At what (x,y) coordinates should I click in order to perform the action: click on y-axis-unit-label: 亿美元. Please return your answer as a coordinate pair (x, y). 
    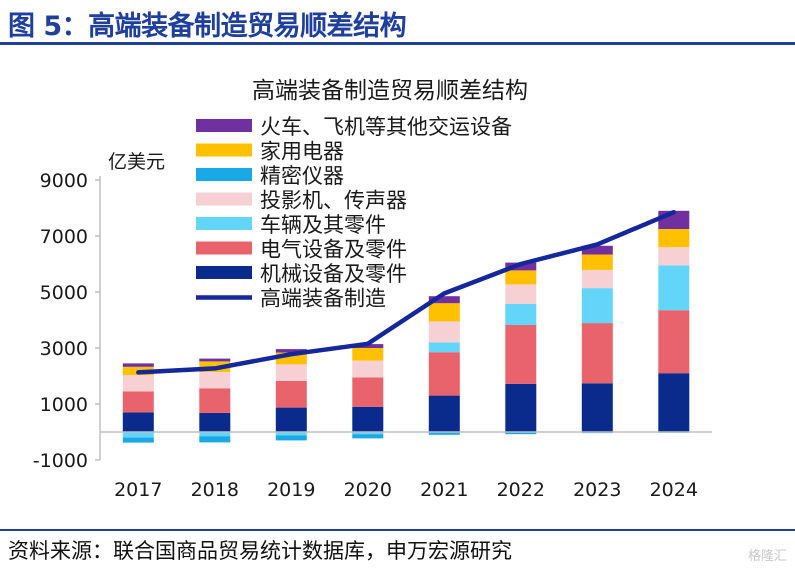
    Looking at the image, I should click on (136, 162).